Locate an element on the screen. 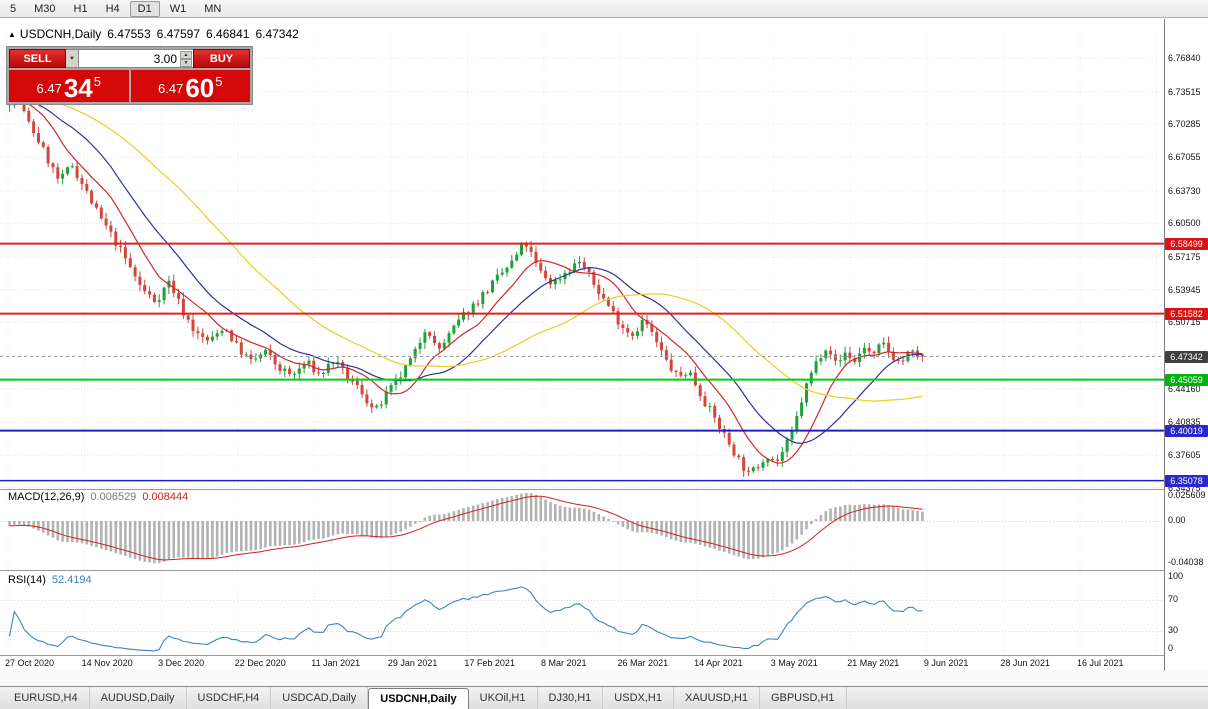 Image resolution: width=1208 pixels, height=709 pixels. date-label: 14 Apr 2021 is located at coordinates (718, 663).